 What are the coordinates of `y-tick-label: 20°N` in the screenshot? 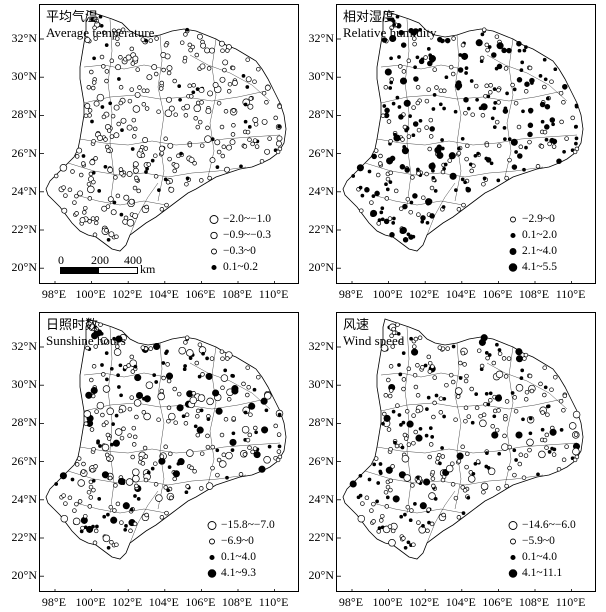 It's located at (321, 267).